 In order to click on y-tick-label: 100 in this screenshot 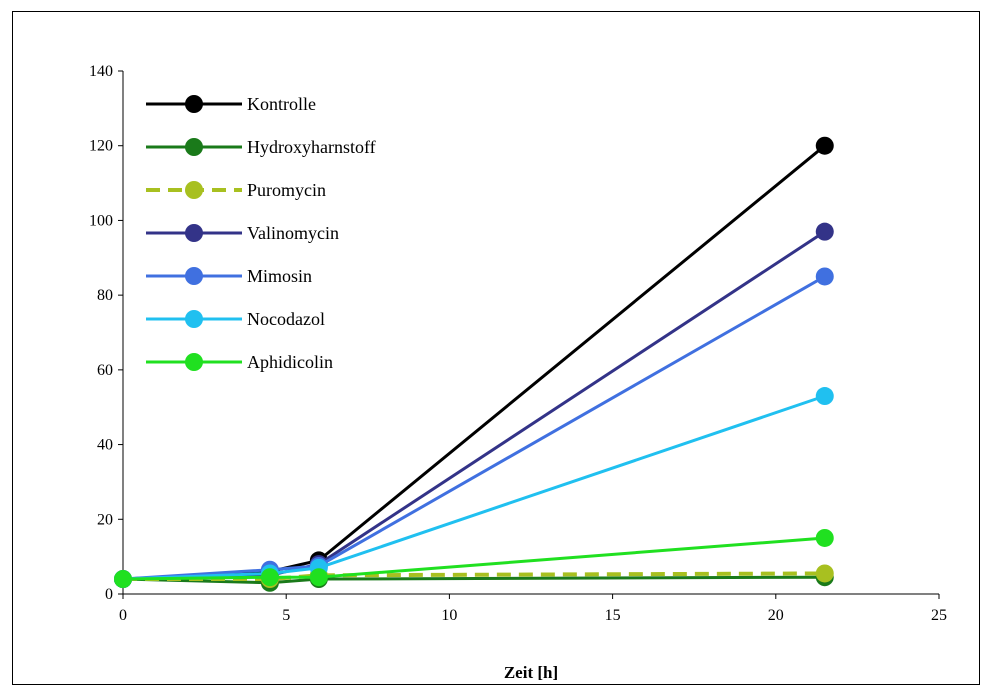, I will do `click(101, 220)`.